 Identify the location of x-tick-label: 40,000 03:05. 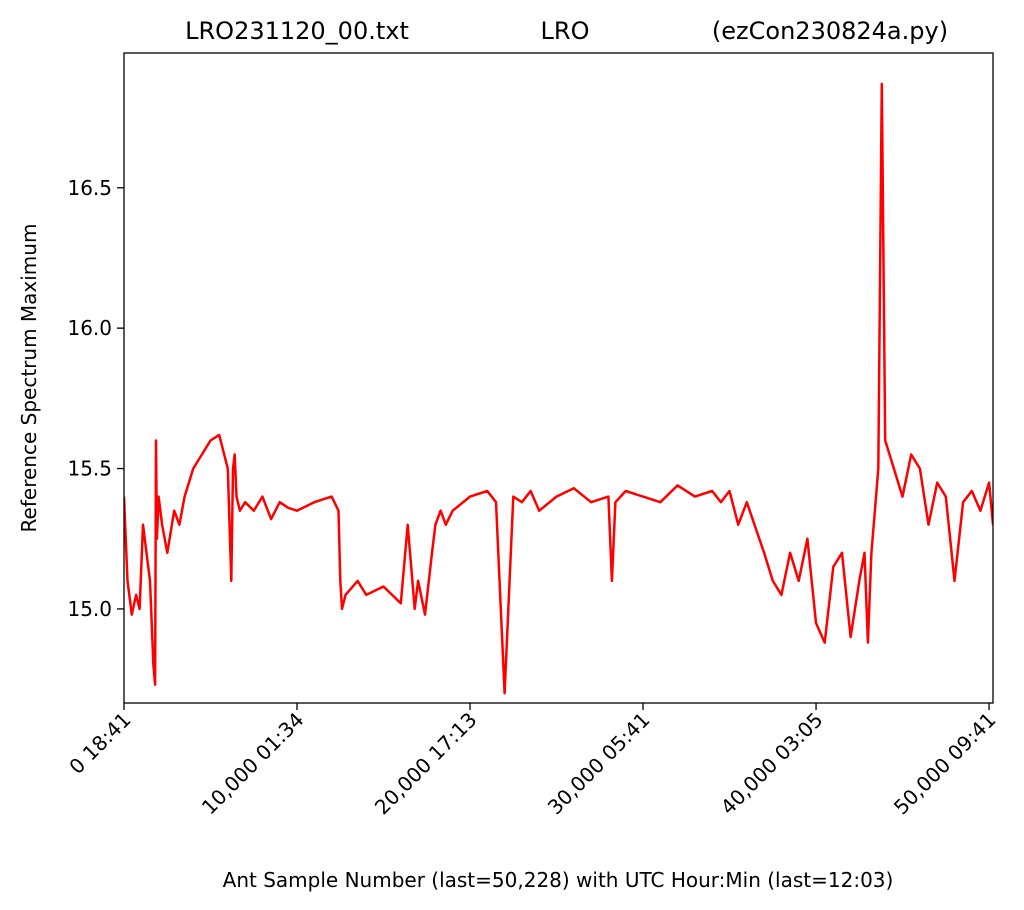
(772, 764).